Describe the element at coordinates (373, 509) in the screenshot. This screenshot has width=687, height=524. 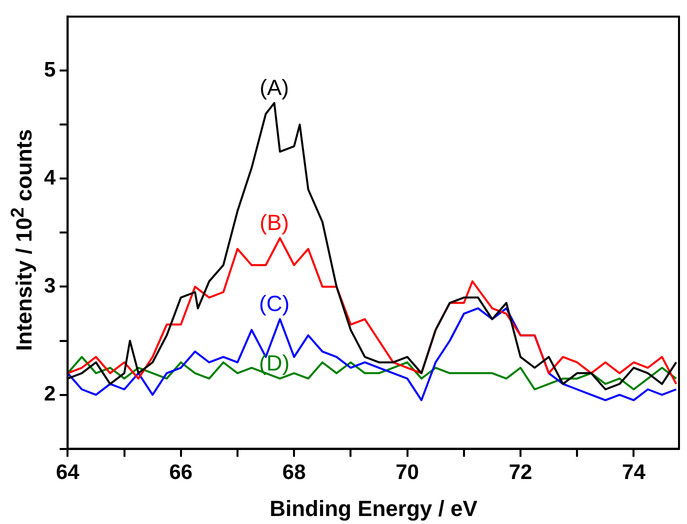
I see `x-axis-title: Binding Energy / eV` at that location.